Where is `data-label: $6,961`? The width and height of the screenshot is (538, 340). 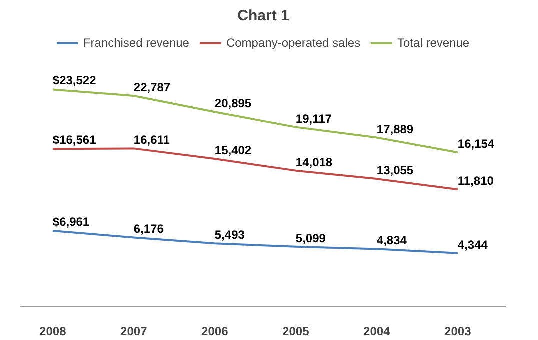 data-label: $6,961 is located at coordinates (71, 222).